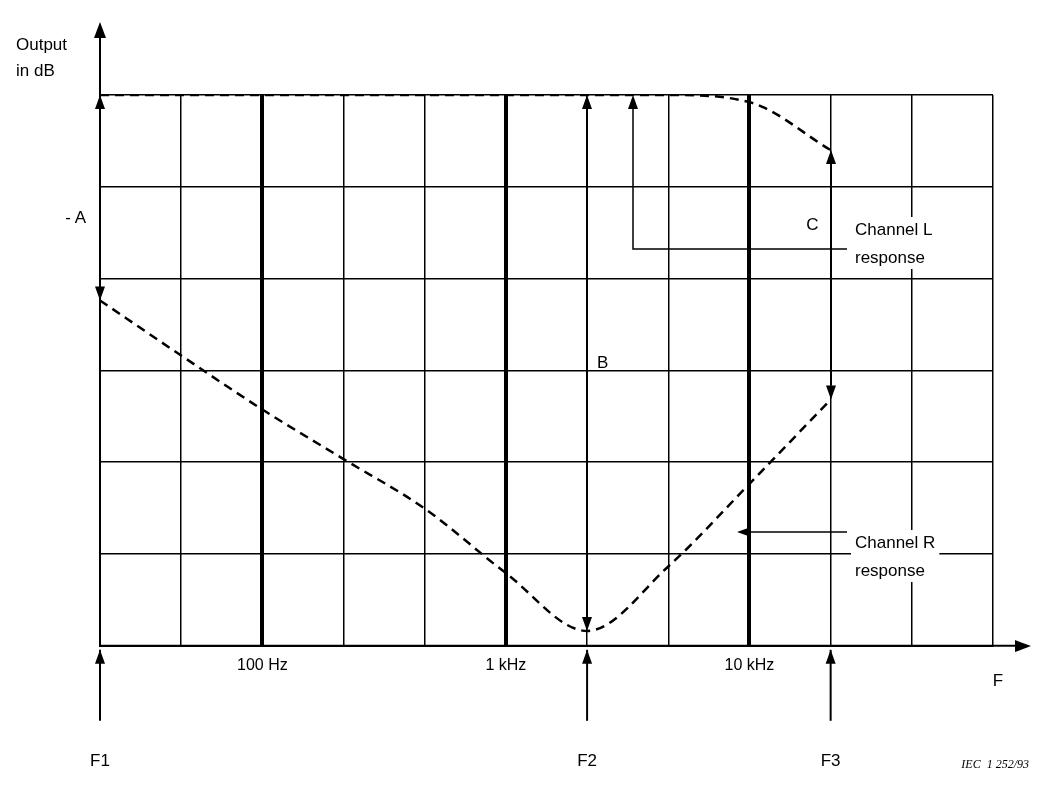 The height and width of the screenshot is (787, 1043). What do you see at coordinates (749, 664) in the screenshot?
I see `x-tick-label: 10 kHz` at bounding box center [749, 664].